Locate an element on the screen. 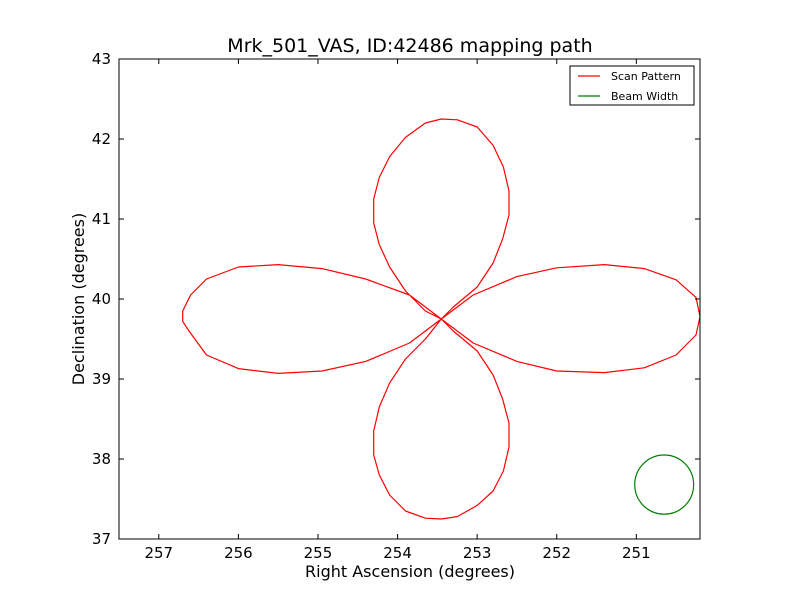 The width and height of the screenshot is (800, 600). y-tick-label: 37 is located at coordinates (101, 539).